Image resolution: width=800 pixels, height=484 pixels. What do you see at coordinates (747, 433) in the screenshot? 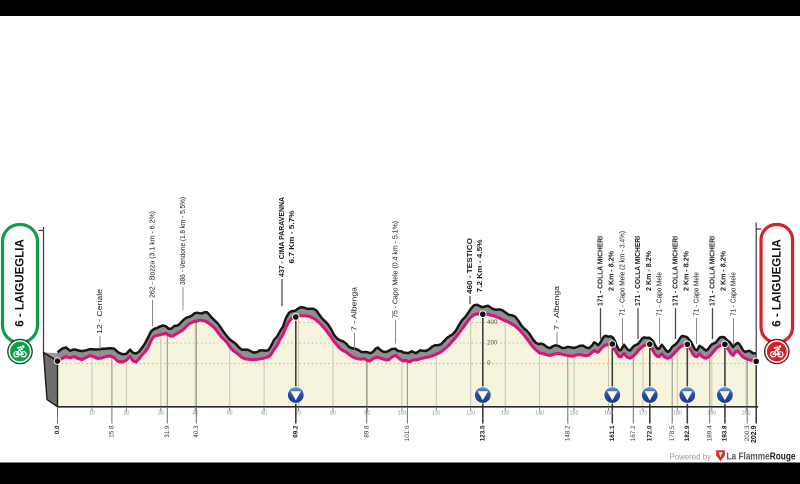
I see `svg-text: 200.3` at bounding box center [747, 433].